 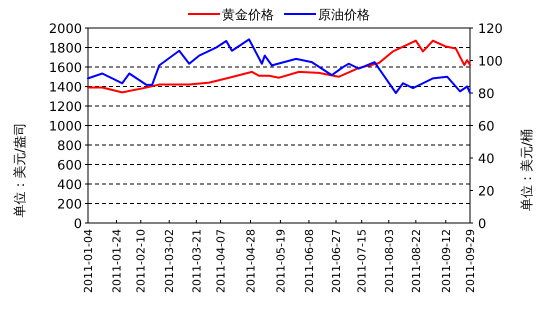 What do you see at coordinates (117, 261) in the screenshot?
I see `x-tick-label: 2011-01-24` at bounding box center [117, 261].